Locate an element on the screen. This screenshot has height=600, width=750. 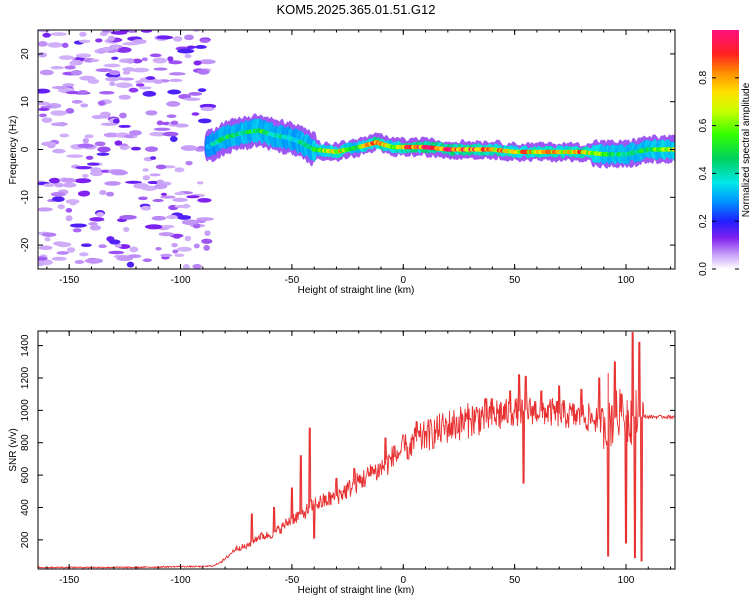
spectrogram-x-tick-label: -150 is located at coordinates (69, 280).